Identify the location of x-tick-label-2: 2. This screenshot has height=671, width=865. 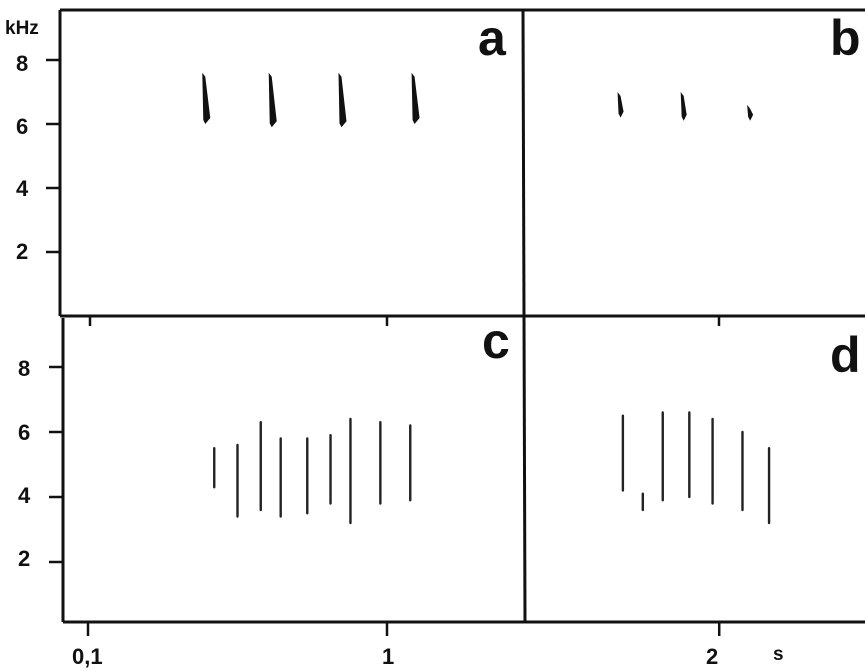
(712, 656).